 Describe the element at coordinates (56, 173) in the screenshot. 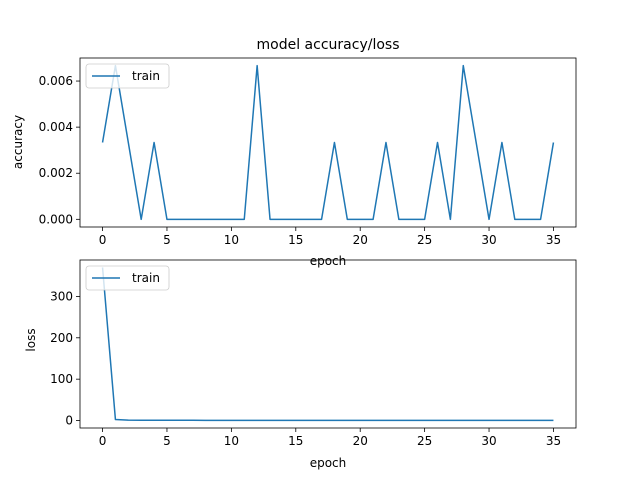

I see `y-tick-label: 0.002` at that location.